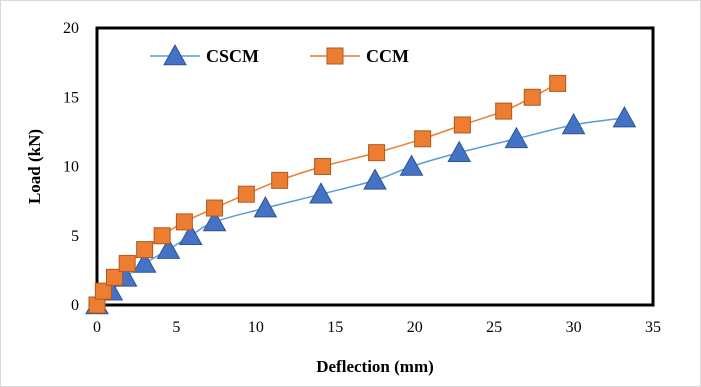 The width and height of the screenshot is (701, 387). I want to click on x-tick-label: 10, so click(256, 327).